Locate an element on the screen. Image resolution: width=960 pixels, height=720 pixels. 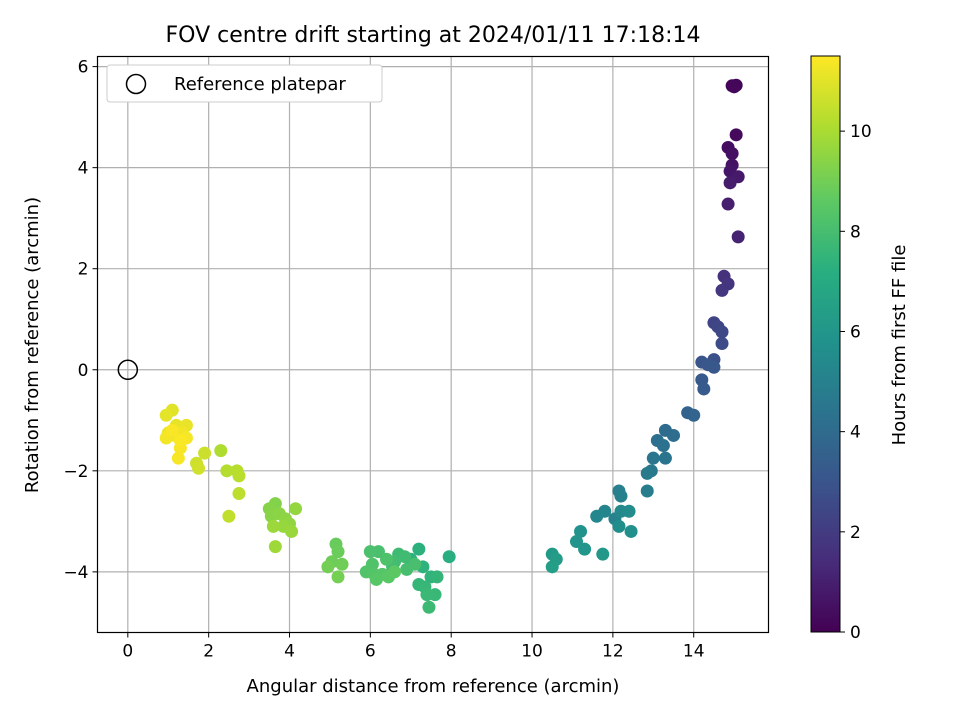
y-tick-label: 2 is located at coordinates (83, 270).